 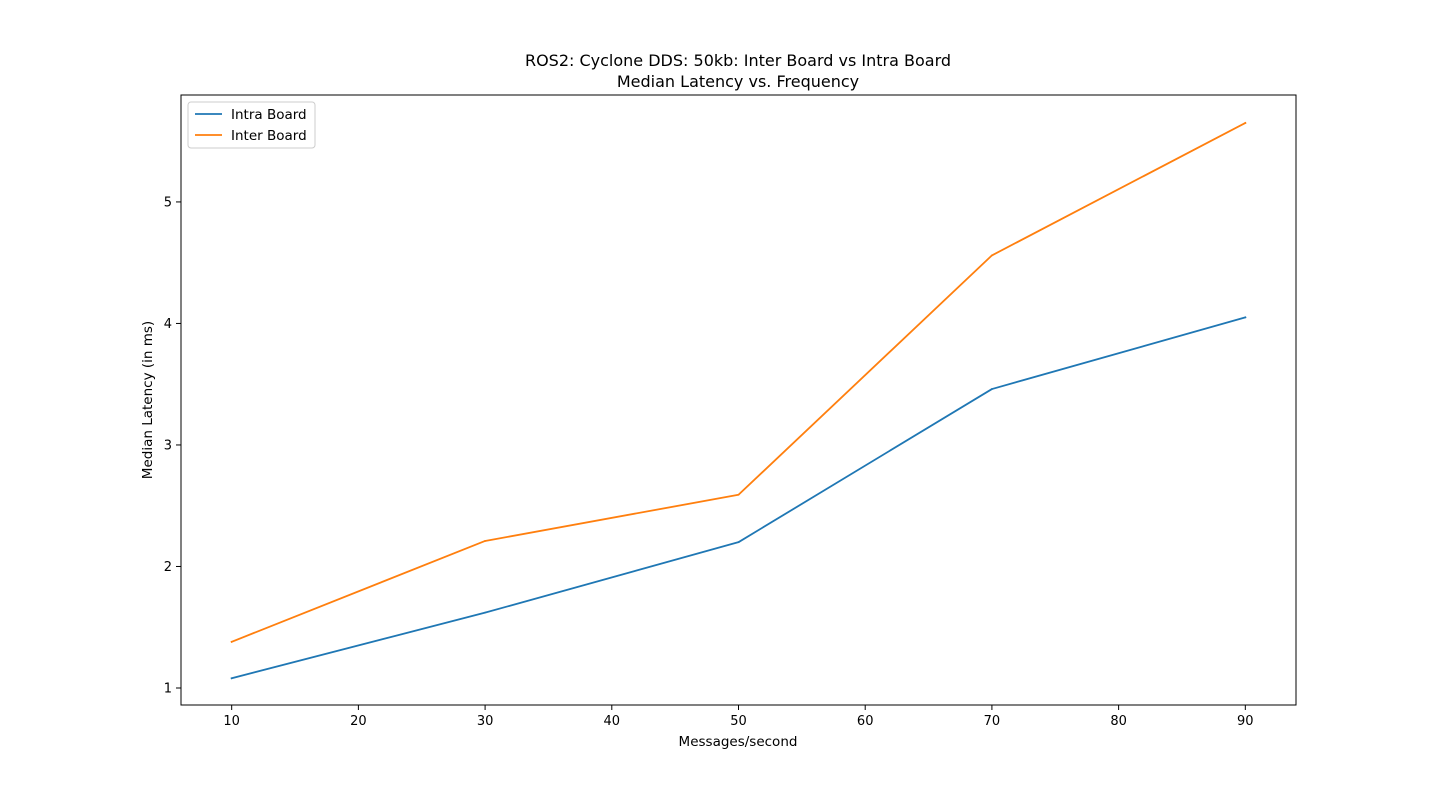 What do you see at coordinates (168, 445) in the screenshot?
I see `y-tick-label: 3` at bounding box center [168, 445].